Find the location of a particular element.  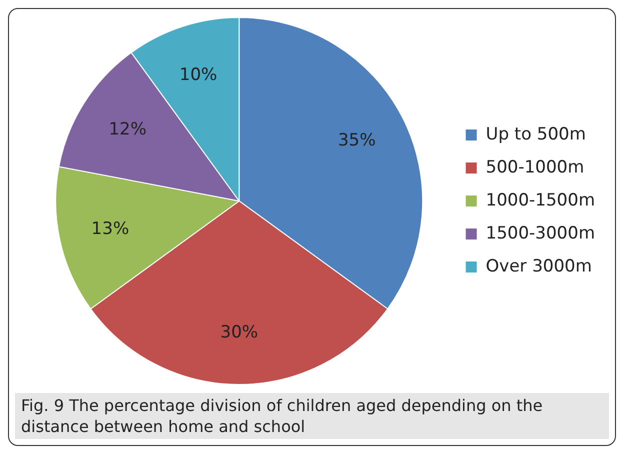

caption: Fig. 9 The percentage division of children aged depending on the distance between home and school is located at coordinates (312, 416).